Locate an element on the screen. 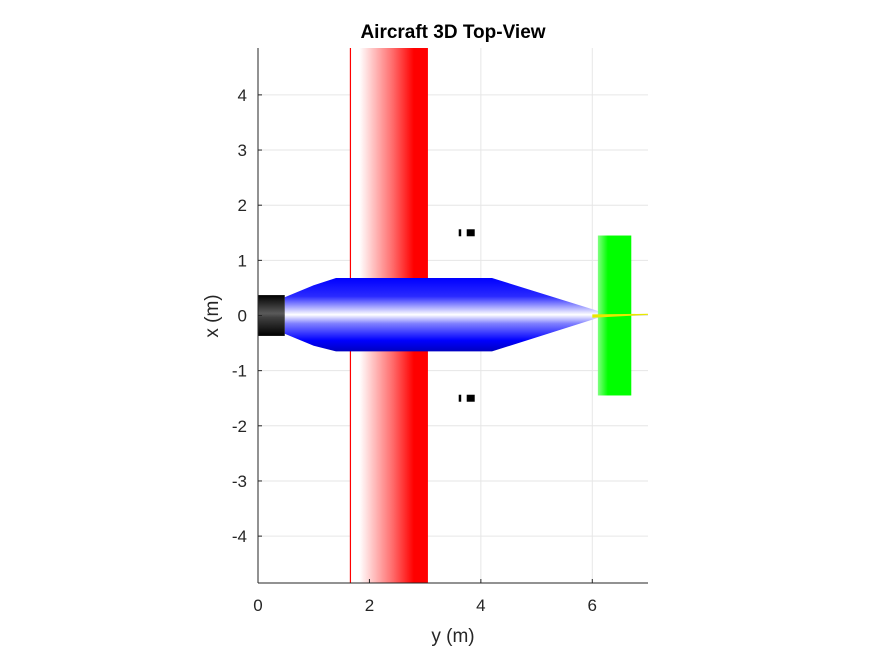 Image resolution: width=875 pixels, height=656 pixels. x-axis-title: y (m) is located at coordinates (452, 636).